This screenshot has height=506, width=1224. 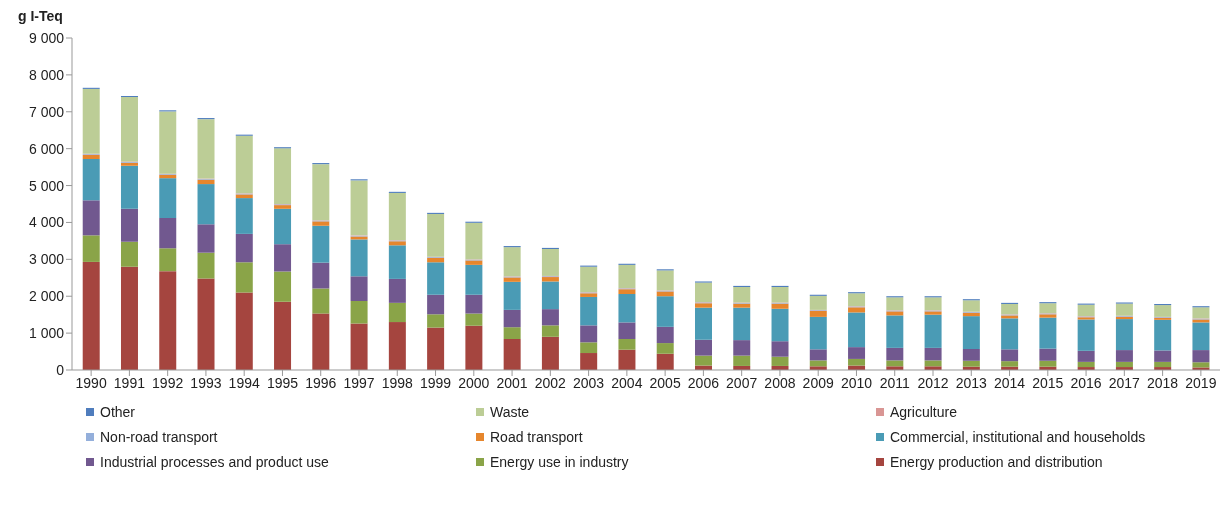 What do you see at coordinates (46, 37) in the screenshot?
I see `y-tick-label: 9 000` at bounding box center [46, 37].